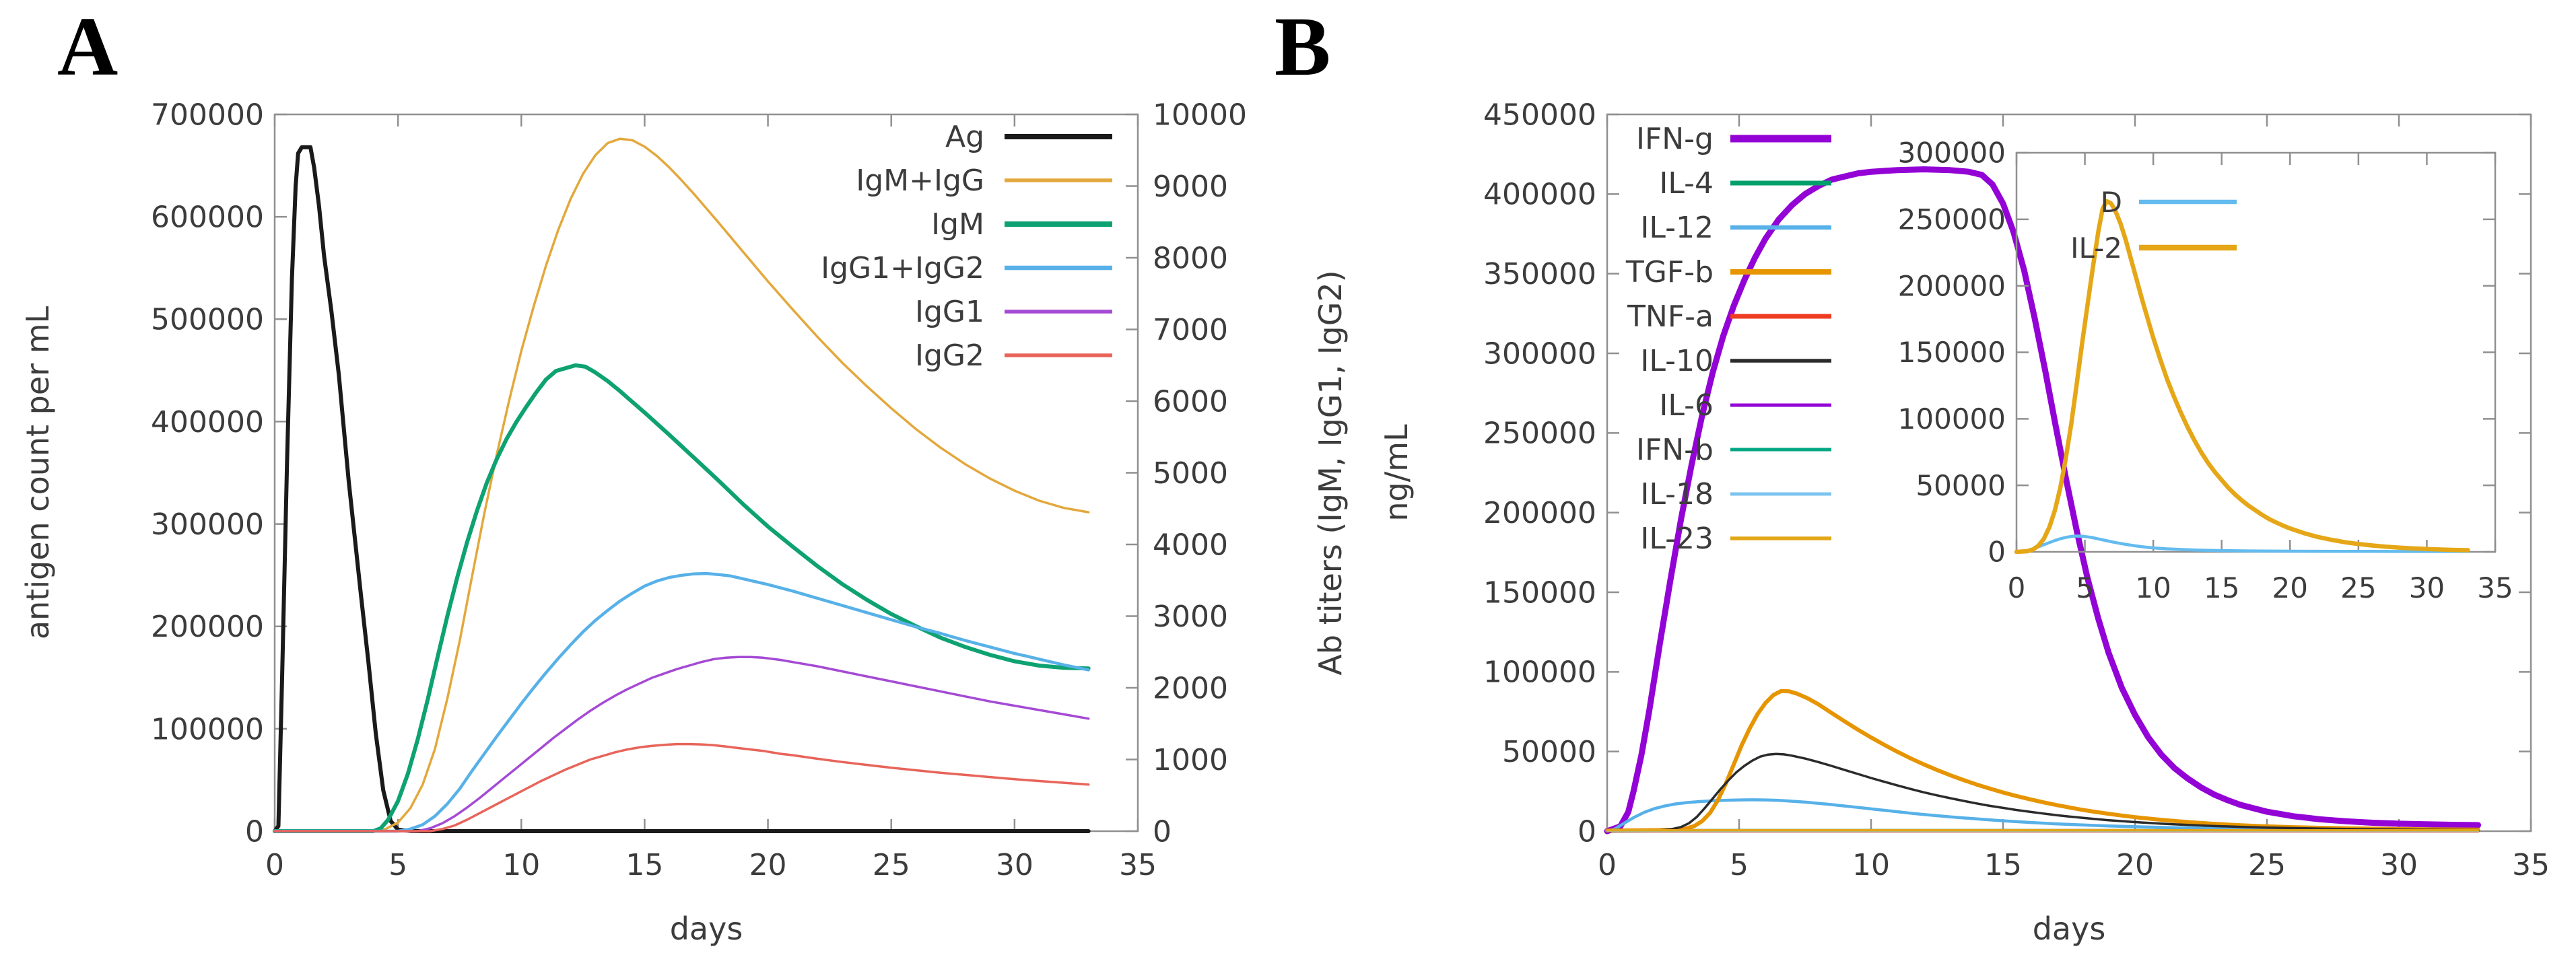 Image resolution: width=2576 pixels, height=955 pixels. I want to click on y2-tick-label: 7000, so click(1190, 330).